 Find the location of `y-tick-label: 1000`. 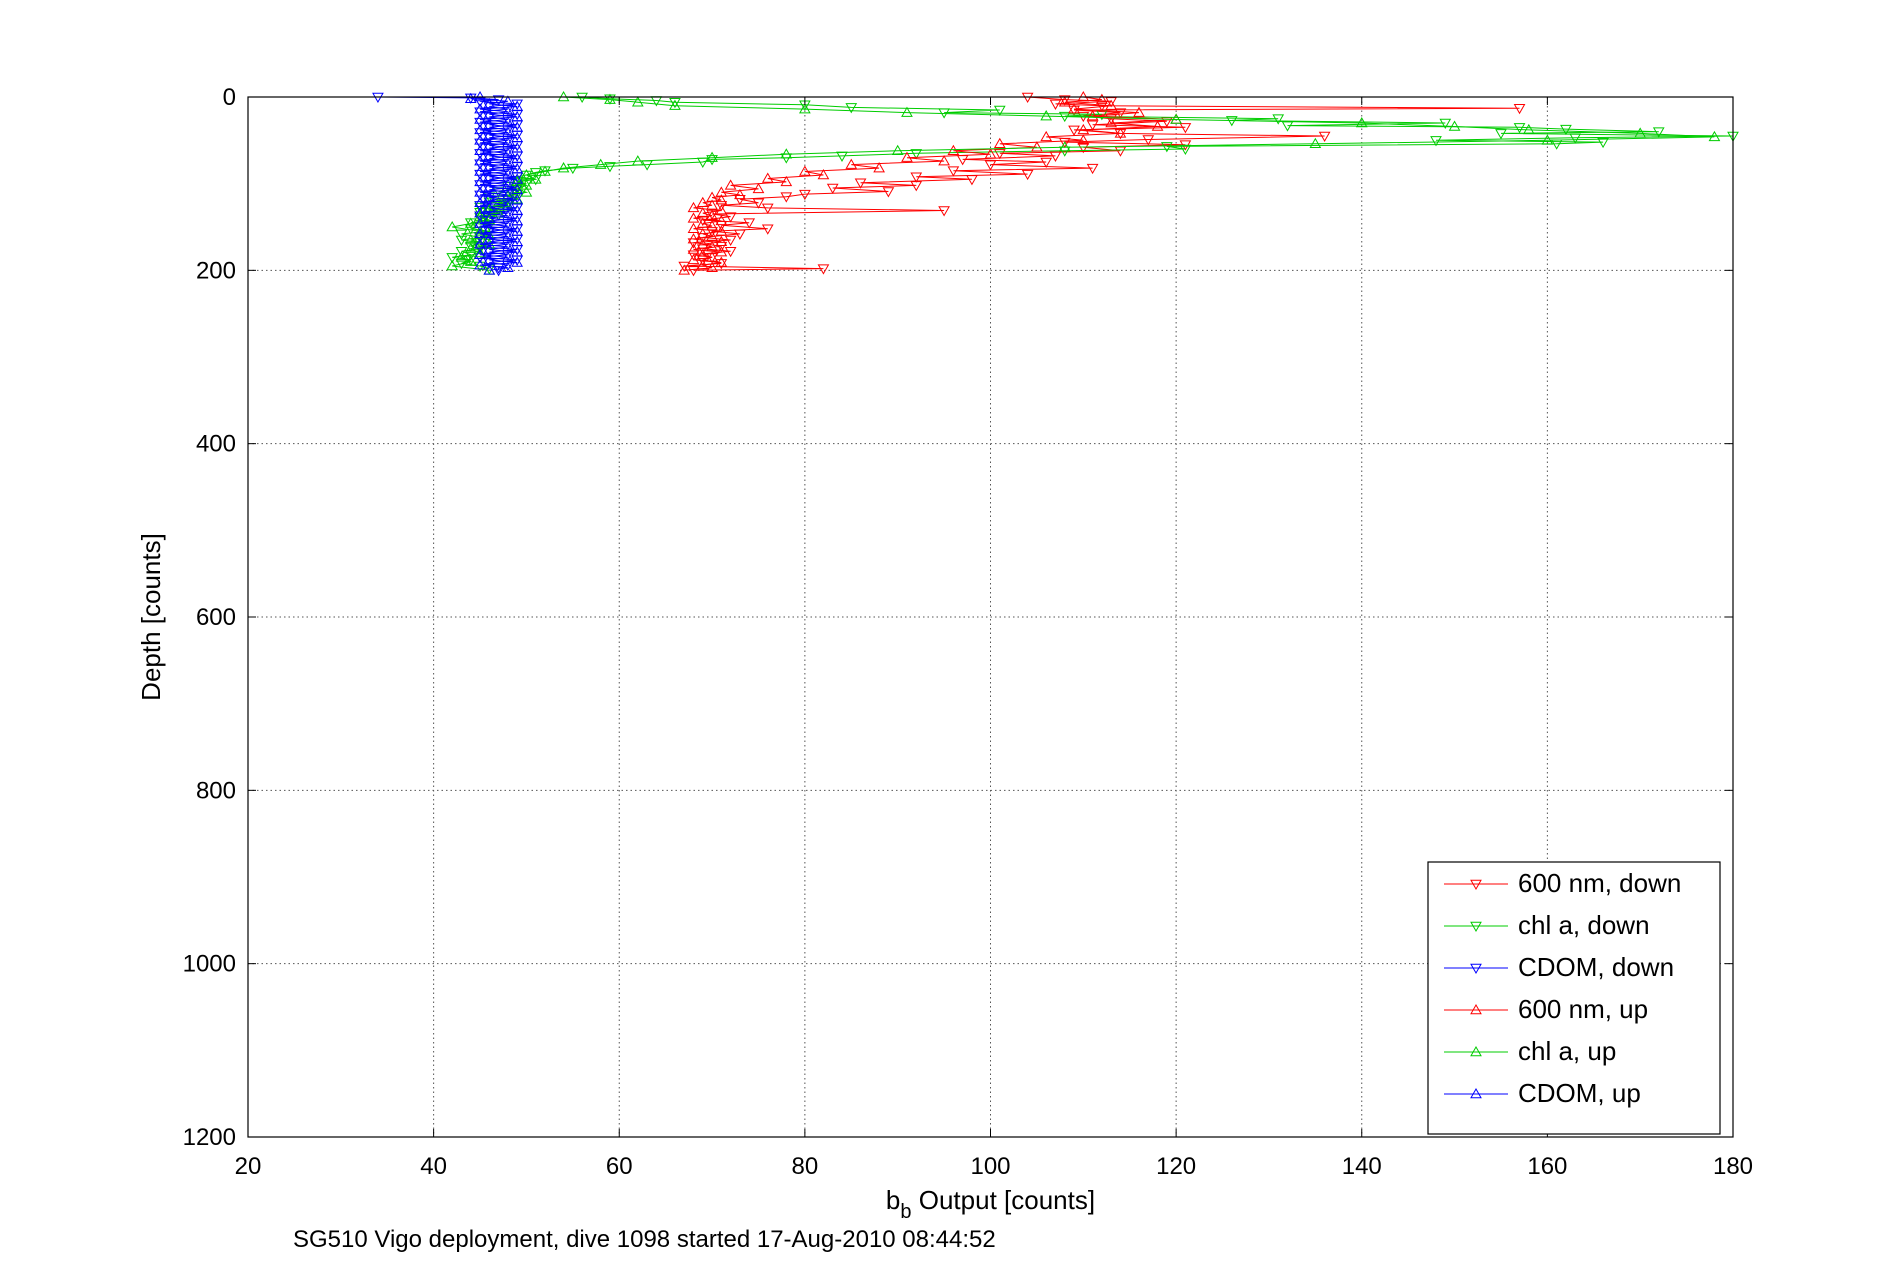

y-tick-label: 1000 is located at coordinates (209, 964).